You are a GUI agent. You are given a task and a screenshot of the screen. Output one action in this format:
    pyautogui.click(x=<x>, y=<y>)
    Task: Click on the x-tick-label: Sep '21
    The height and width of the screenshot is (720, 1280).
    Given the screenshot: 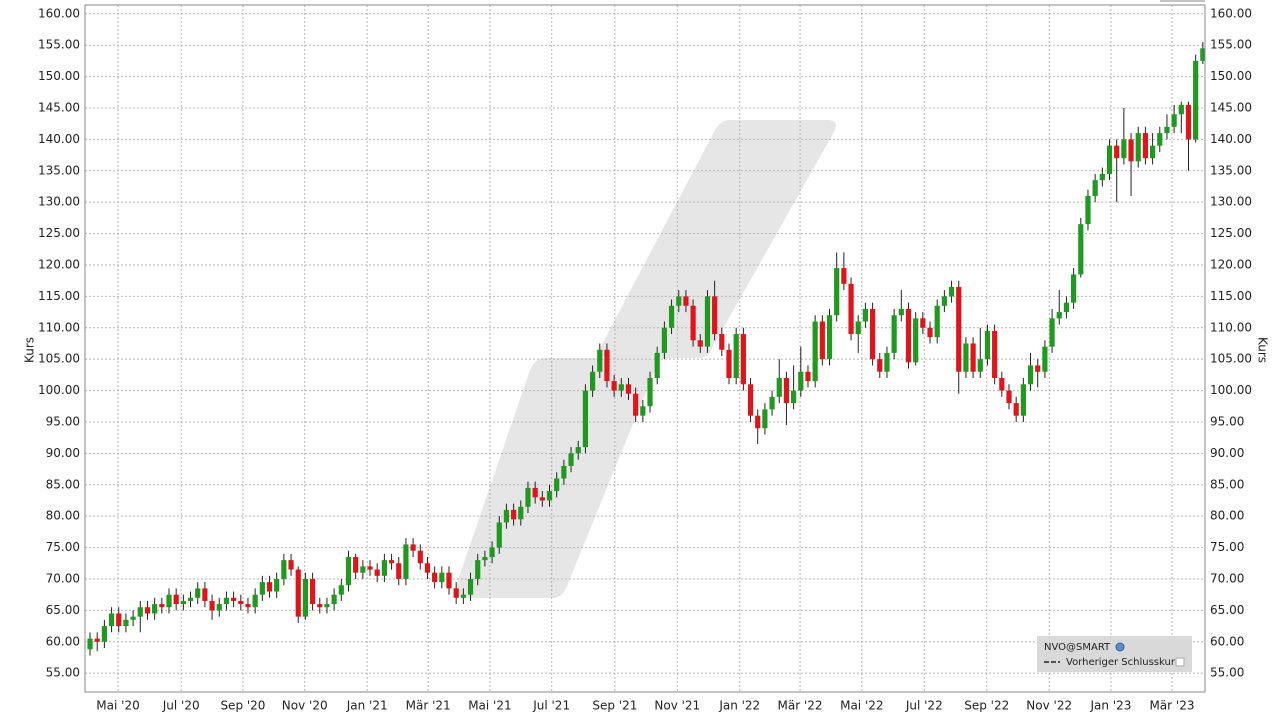 What is the action you would take?
    pyautogui.click(x=614, y=706)
    